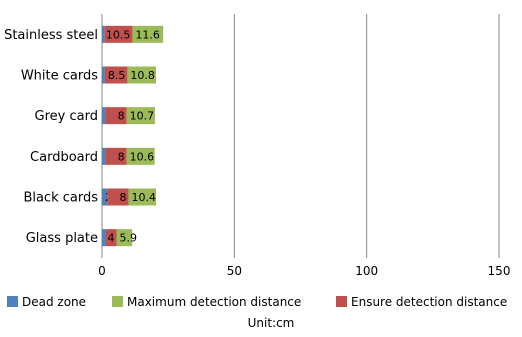  What do you see at coordinates (271, 323) in the screenshot?
I see `unit-label: Unit:cm` at bounding box center [271, 323].